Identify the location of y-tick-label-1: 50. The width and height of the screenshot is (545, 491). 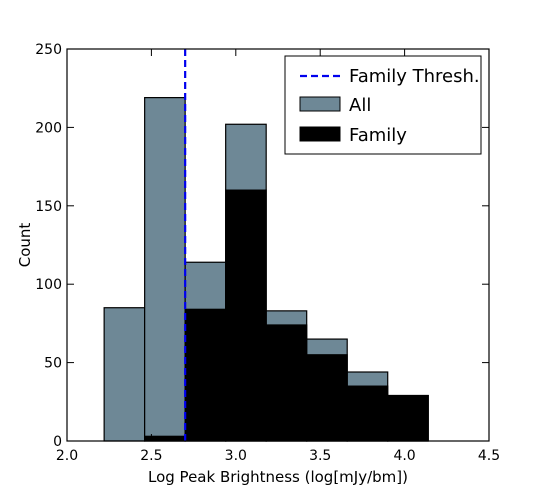
(53, 364).